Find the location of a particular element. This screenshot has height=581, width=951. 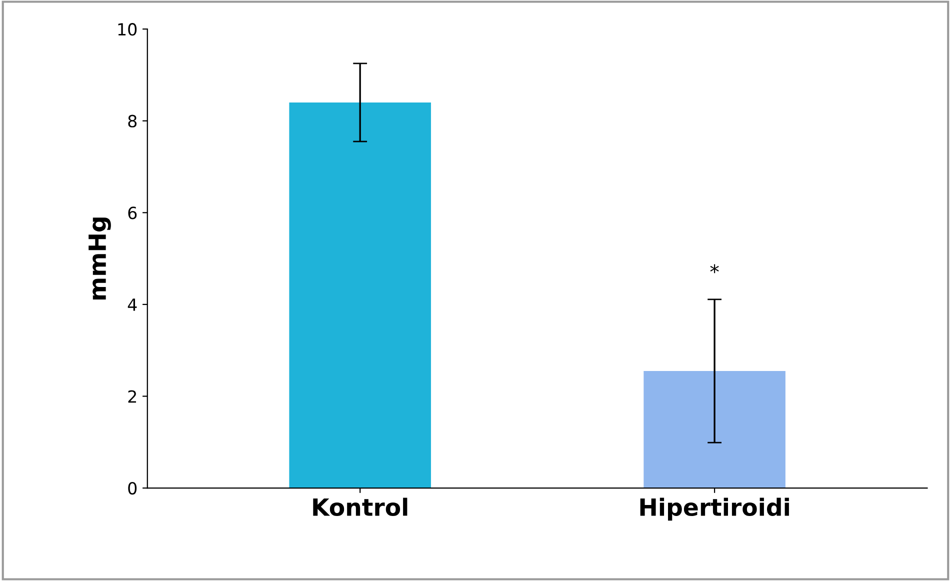

y-tick-label: 10 is located at coordinates (127, 29).